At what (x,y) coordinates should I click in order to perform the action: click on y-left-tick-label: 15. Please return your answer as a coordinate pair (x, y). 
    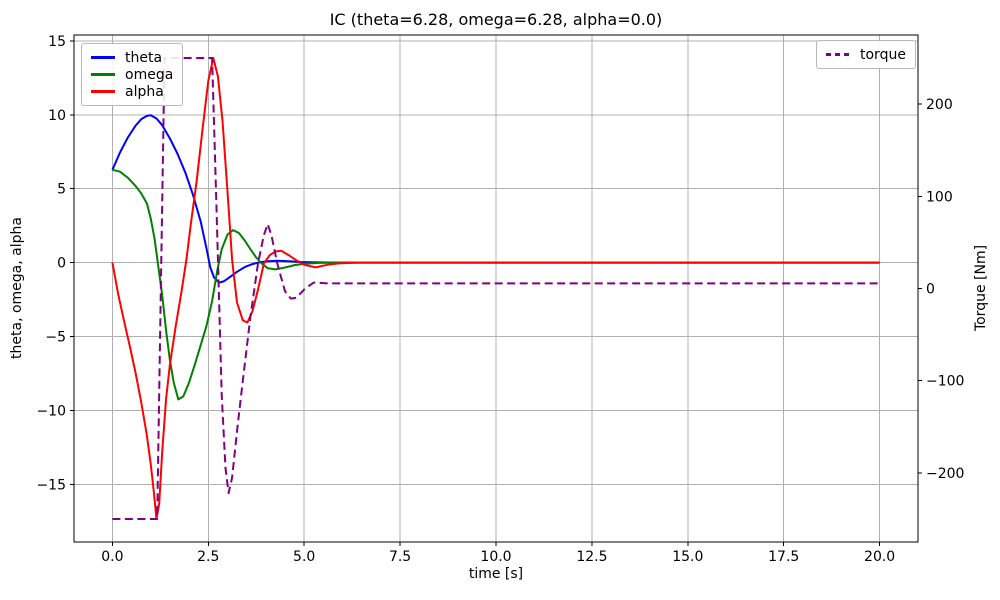
    Looking at the image, I should click on (57, 42).